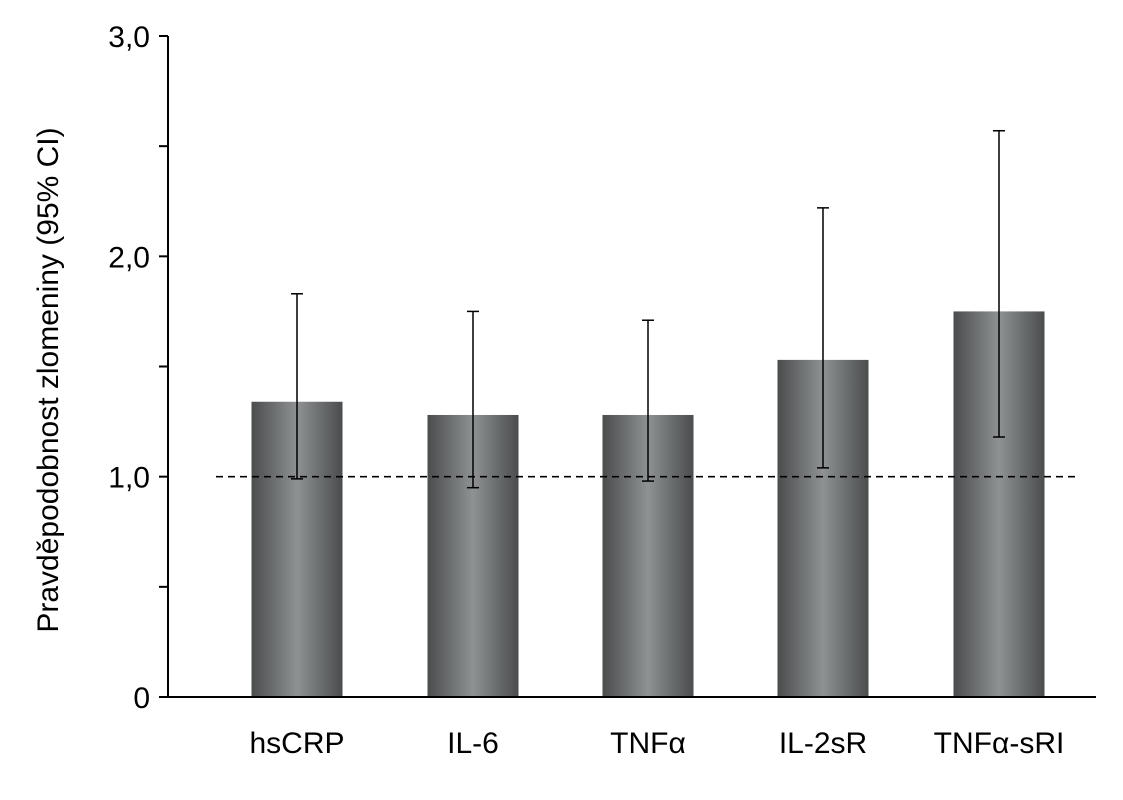 The width and height of the screenshot is (1123, 800). I want to click on x-tick-label: IL-2sR, so click(823, 743).